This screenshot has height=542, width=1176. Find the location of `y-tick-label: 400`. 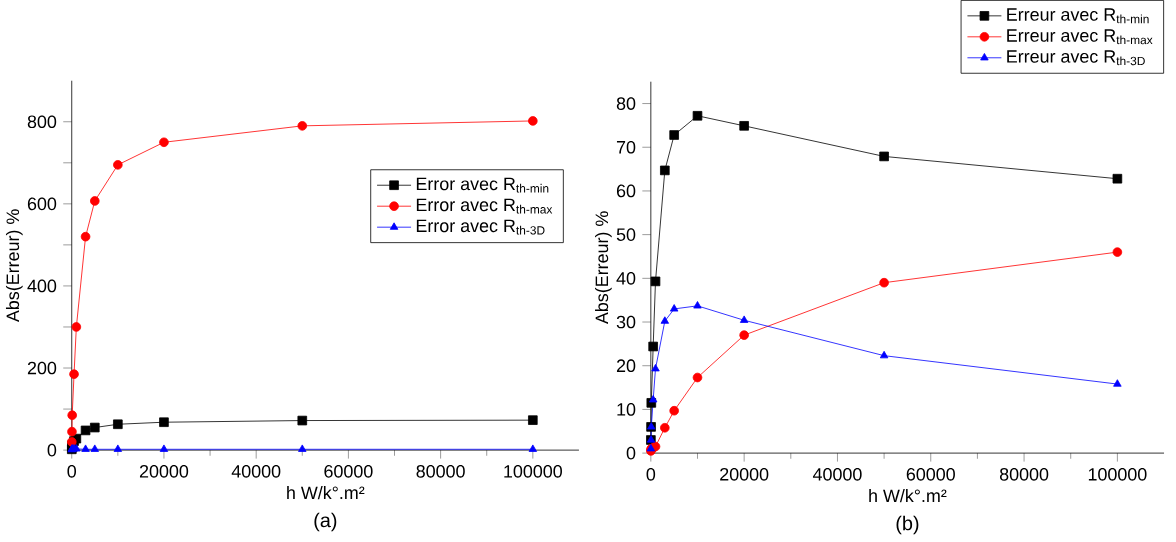

y-tick-label: 400 is located at coordinates (42, 286).